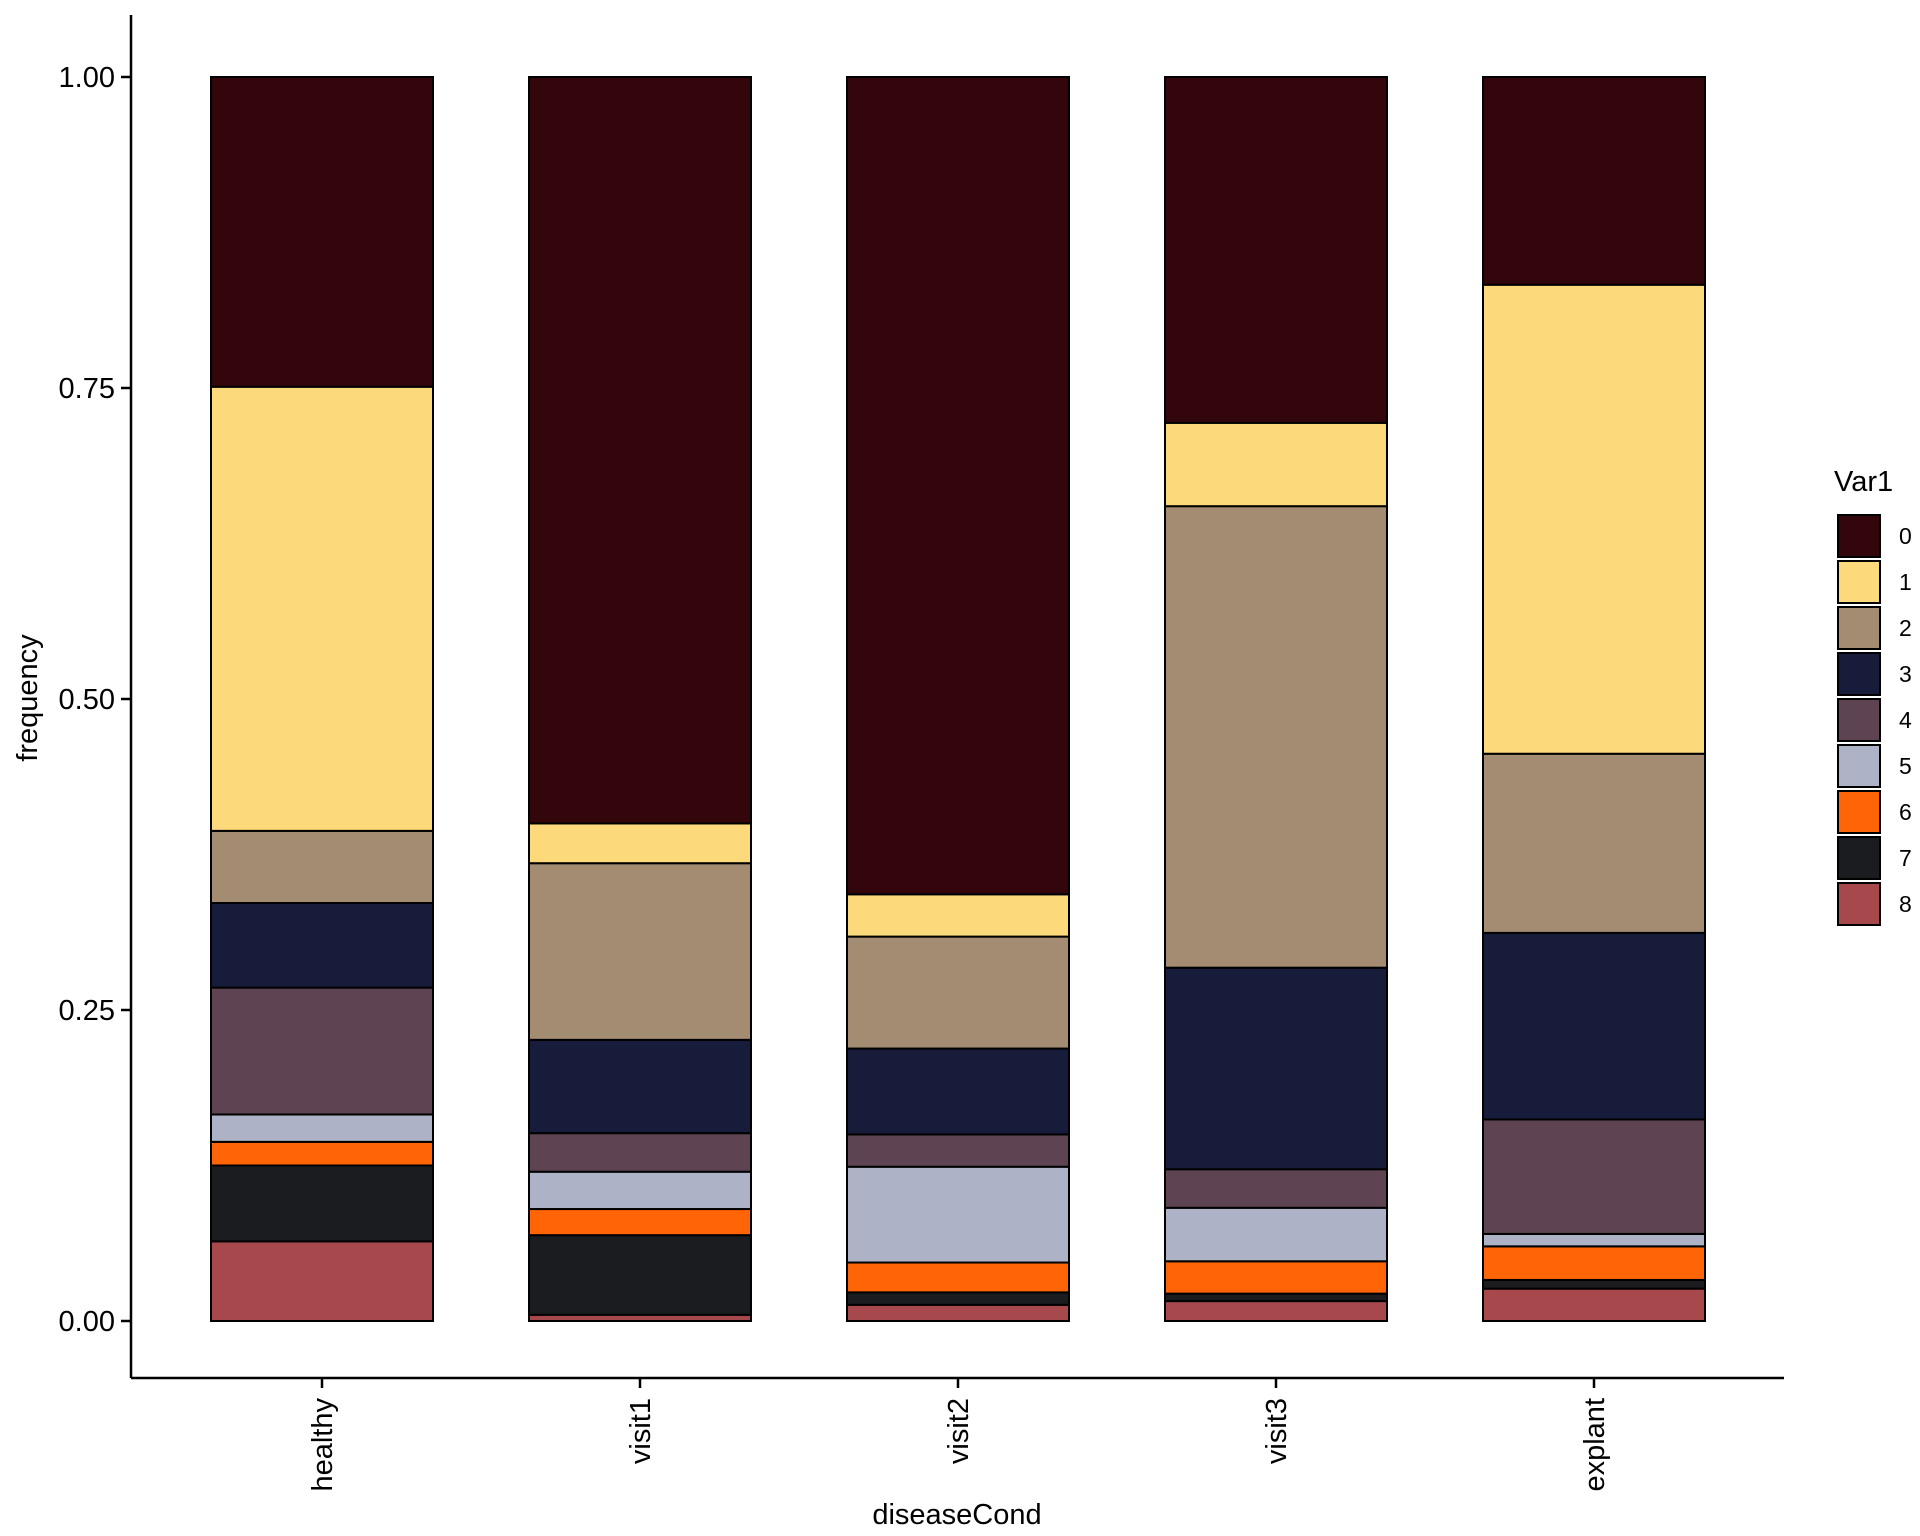 This screenshot has width=1920, height=1536. What do you see at coordinates (87, 700) in the screenshot?
I see `y-tick-label: 0.50` at bounding box center [87, 700].